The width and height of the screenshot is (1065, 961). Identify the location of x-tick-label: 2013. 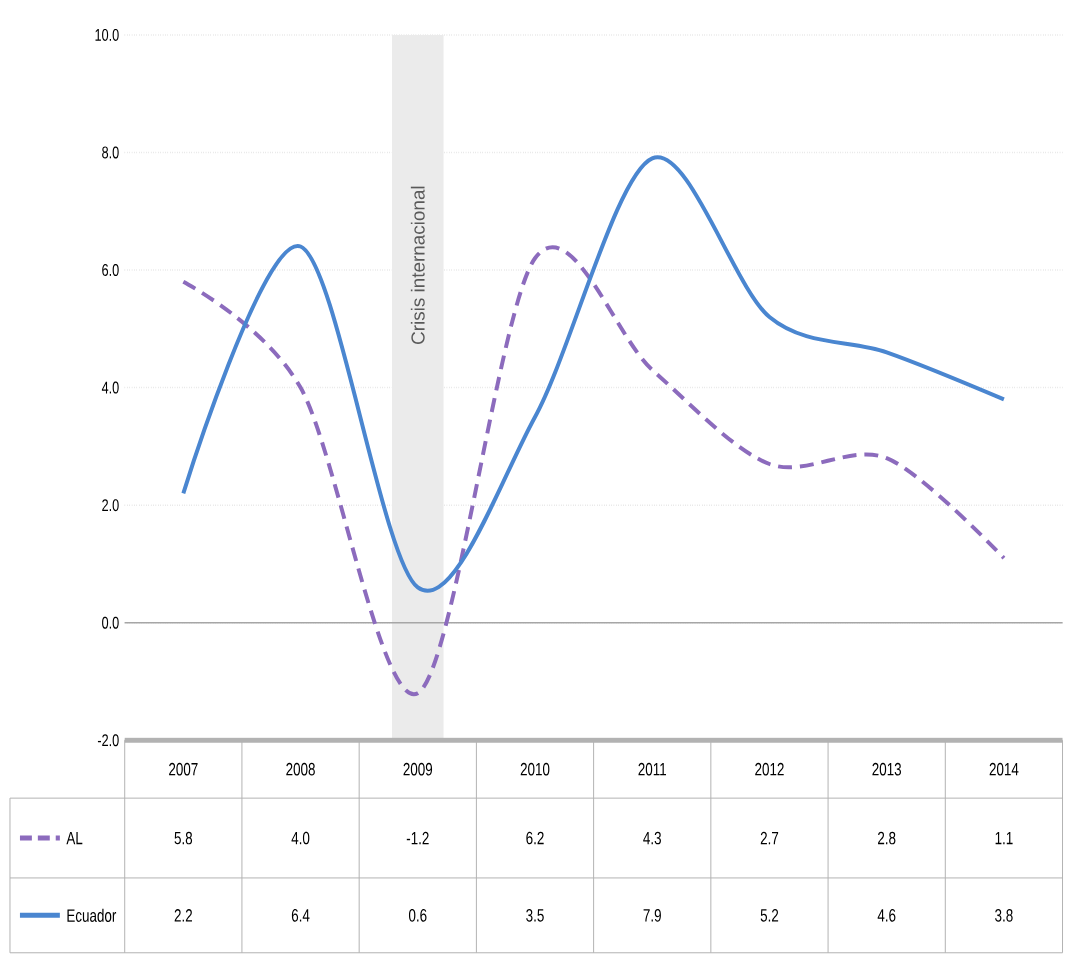
(887, 769).